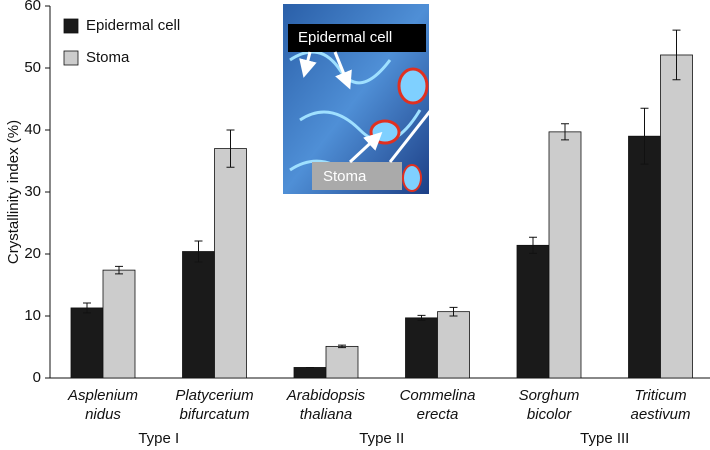 The width and height of the screenshot is (710, 450). Describe the element at coordinates (108, 57) in the screenshot. I see `legend-label: Stoma` at that location.